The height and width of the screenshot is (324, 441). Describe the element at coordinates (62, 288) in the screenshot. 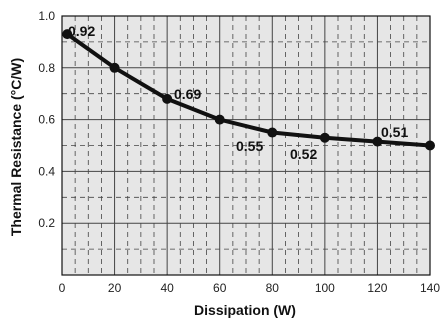

I see `x-tick-label: 0` at that location.